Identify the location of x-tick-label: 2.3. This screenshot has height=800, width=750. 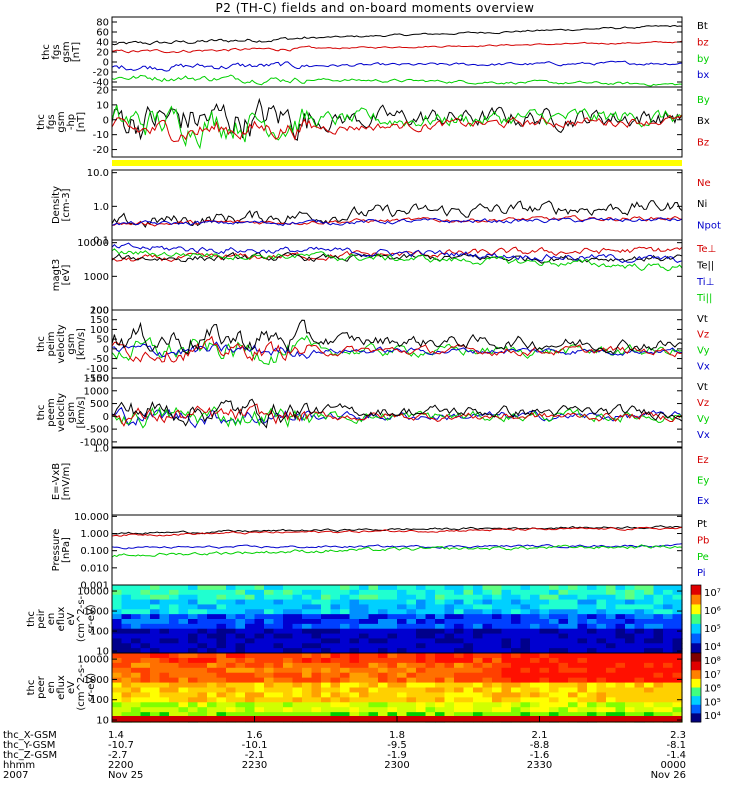
(678, 735).